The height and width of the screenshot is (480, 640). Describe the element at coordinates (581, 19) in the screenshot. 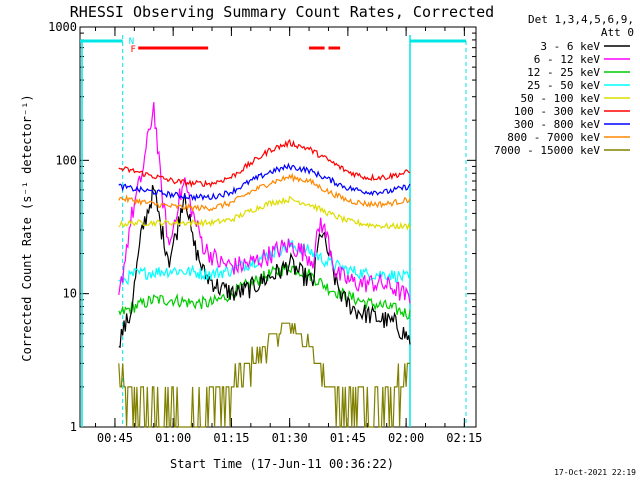

I see `legend-header-1: Det 1,3,4,5,6,9,` at that location.